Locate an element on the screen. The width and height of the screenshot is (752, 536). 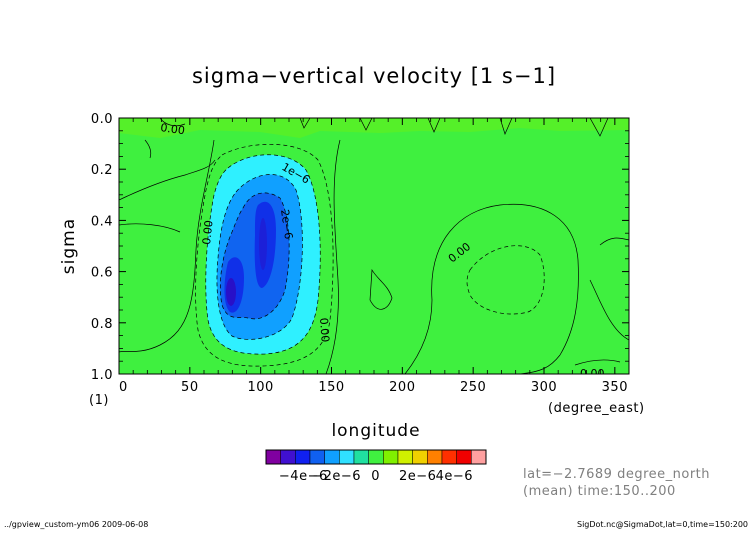
chart-title: sigma−vertical velocity [1 s−1] is located at coordinates (374, 76).